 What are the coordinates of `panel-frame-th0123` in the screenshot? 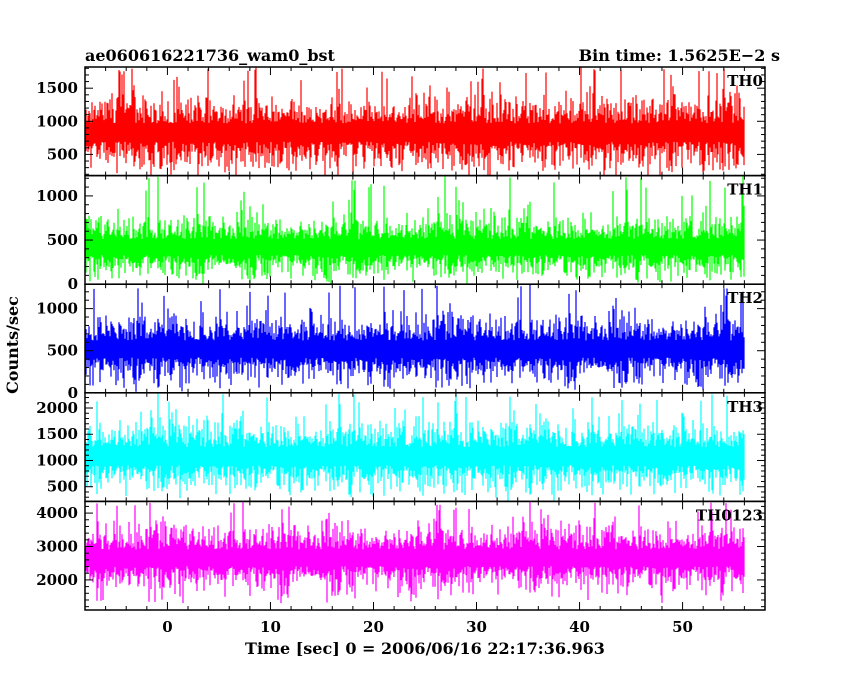 It's located at (425, 555).